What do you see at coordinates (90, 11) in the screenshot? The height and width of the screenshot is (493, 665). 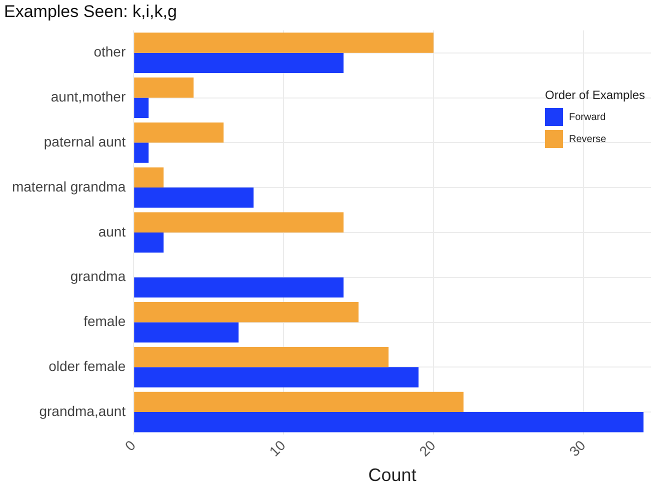 I see `chart-title: Examples Seen: k,i,k,g` at bounding box center [90, 11].